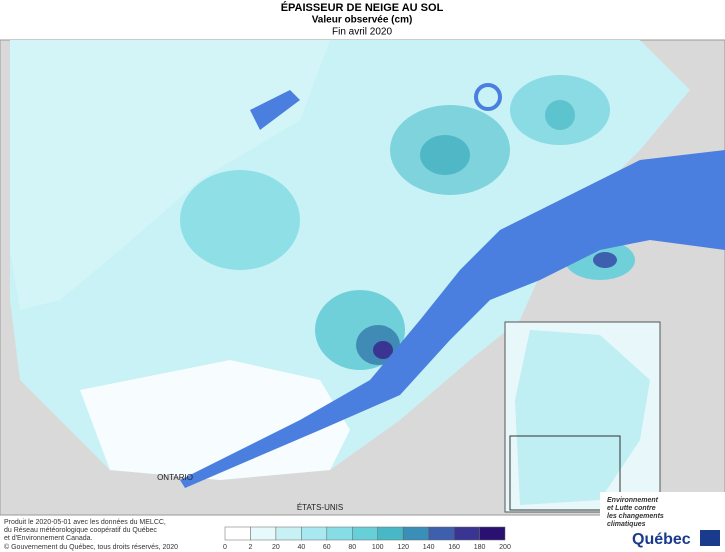  I want to click on logo-ministry: les changements, so click(635, 516).